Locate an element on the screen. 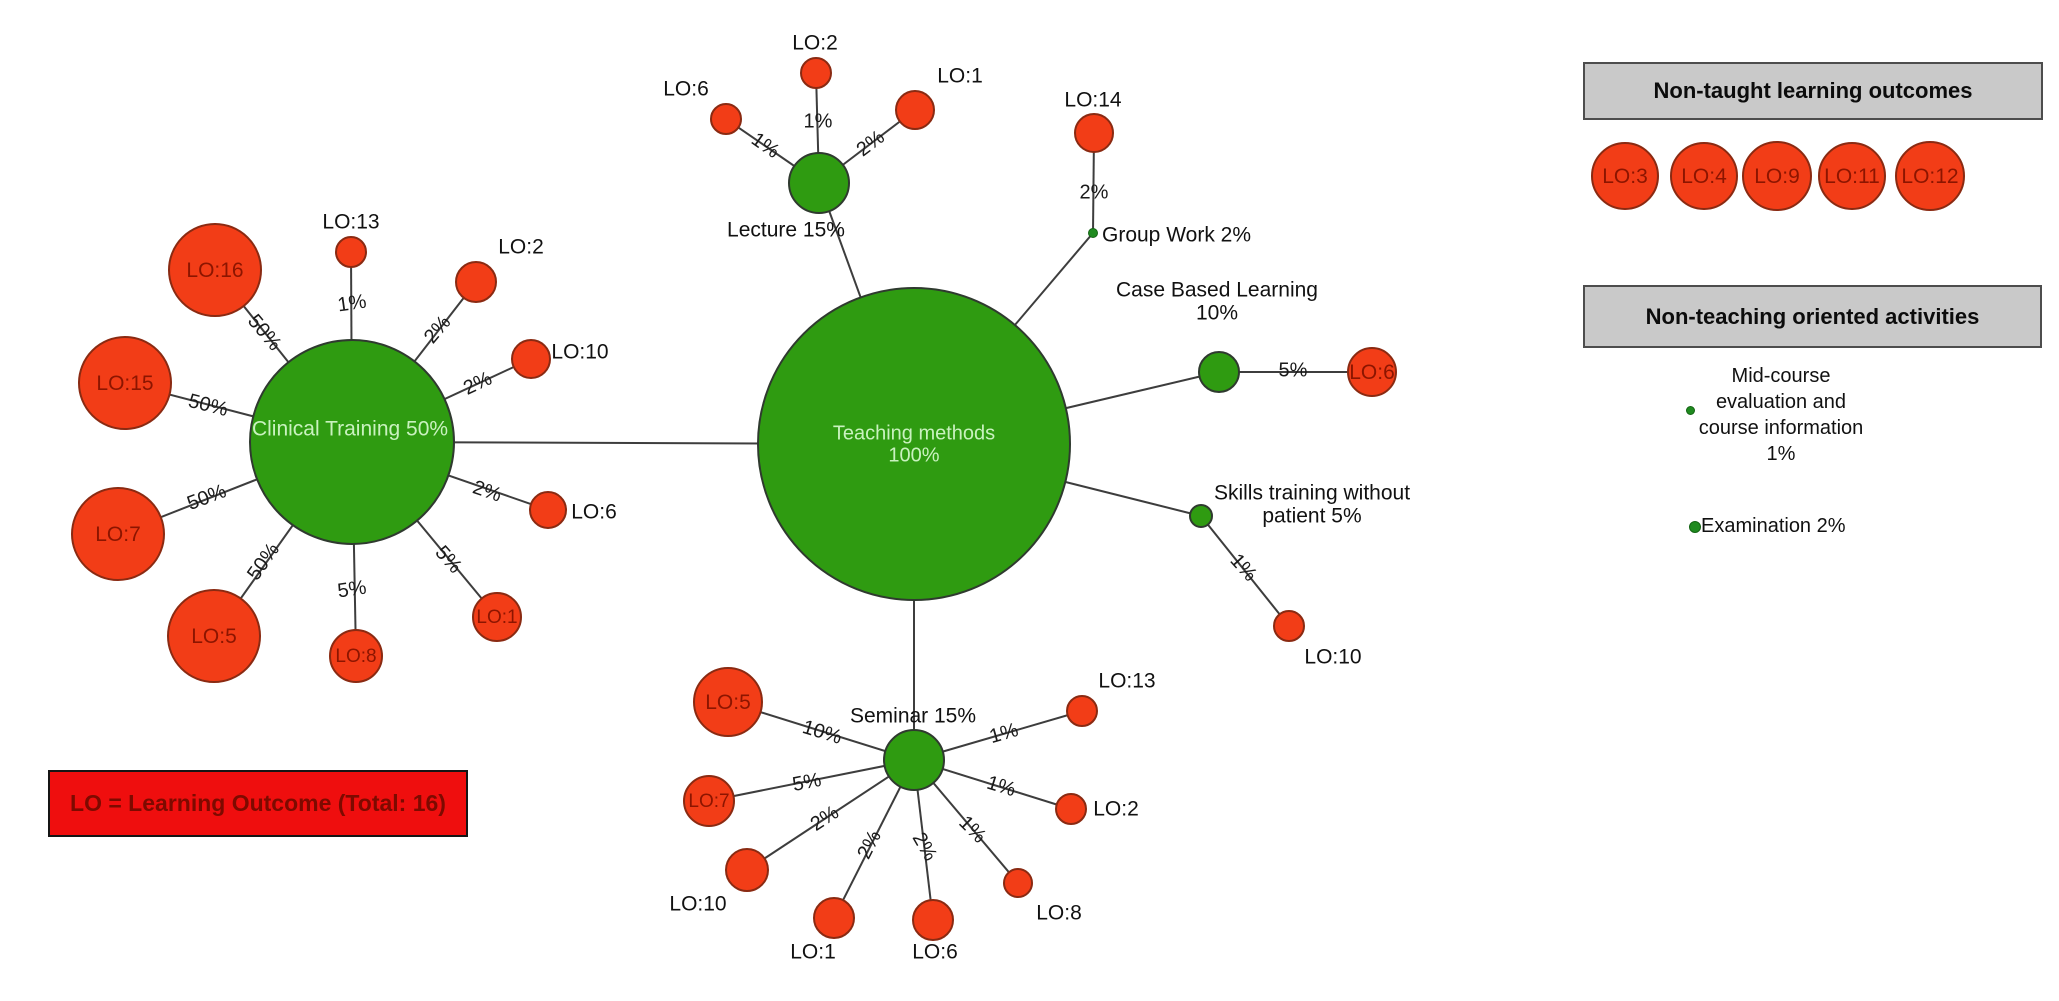 This screenshot has height=1001, width=2059. group-work-node is located at coordinates (1093, 233).